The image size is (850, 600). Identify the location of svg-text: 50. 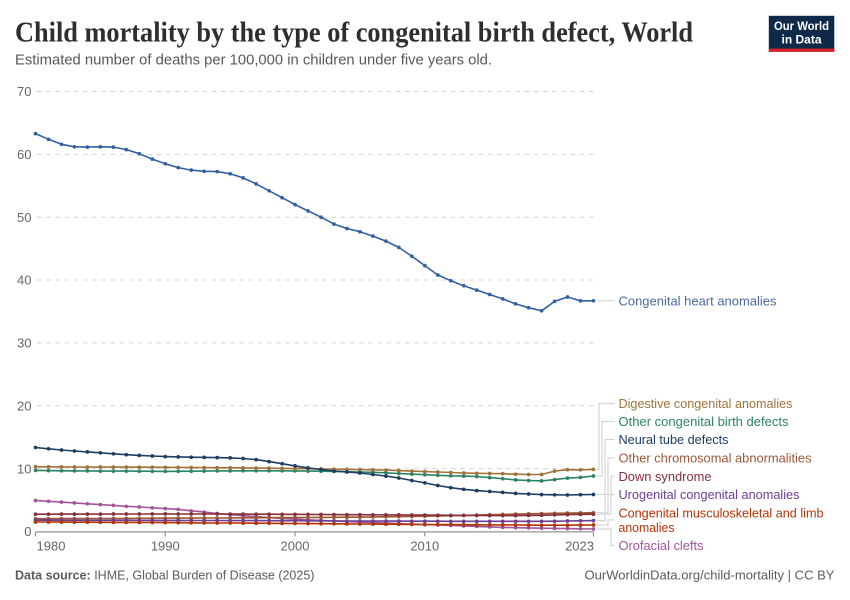
(24, 217).